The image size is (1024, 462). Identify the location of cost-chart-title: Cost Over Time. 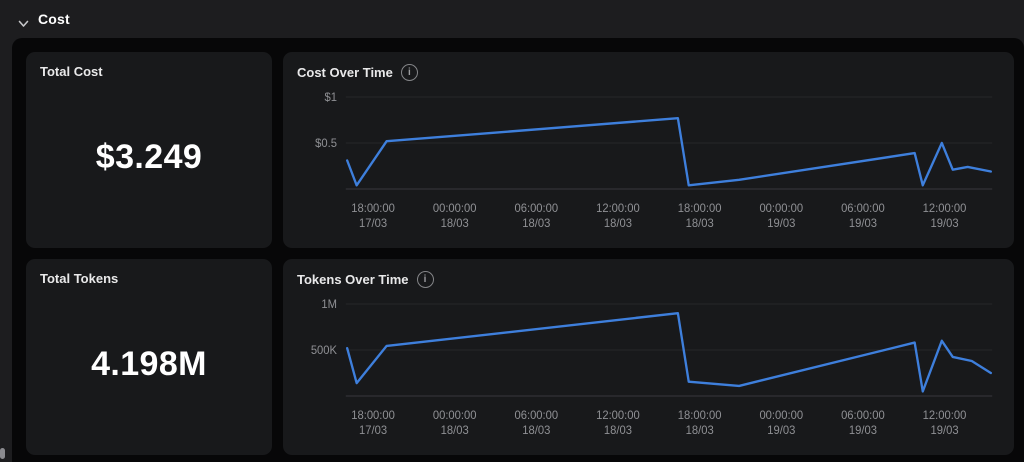
(345, 72).